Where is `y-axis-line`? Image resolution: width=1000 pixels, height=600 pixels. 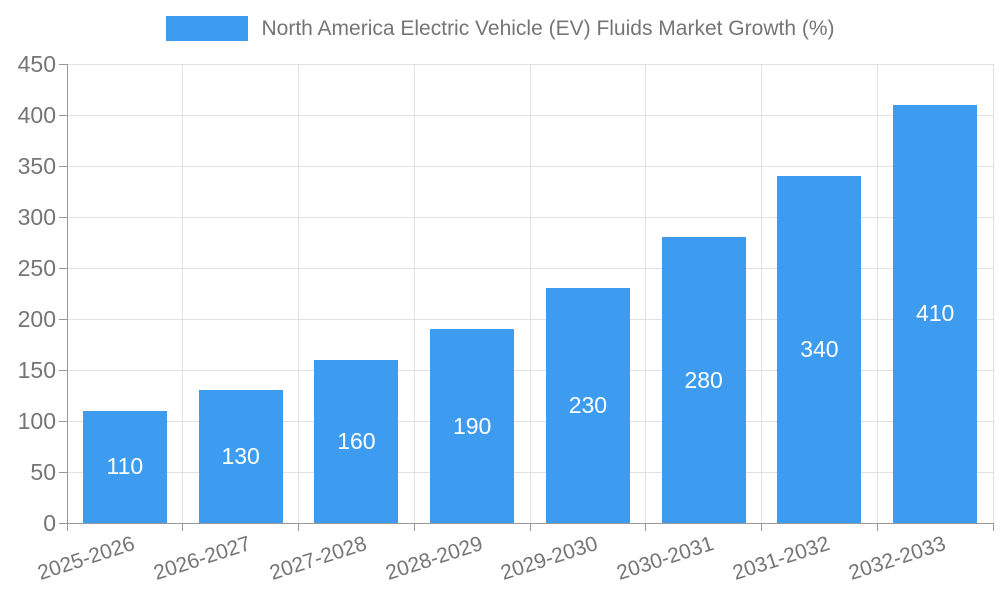
y-axis-line is located at coordinates (67, 297).